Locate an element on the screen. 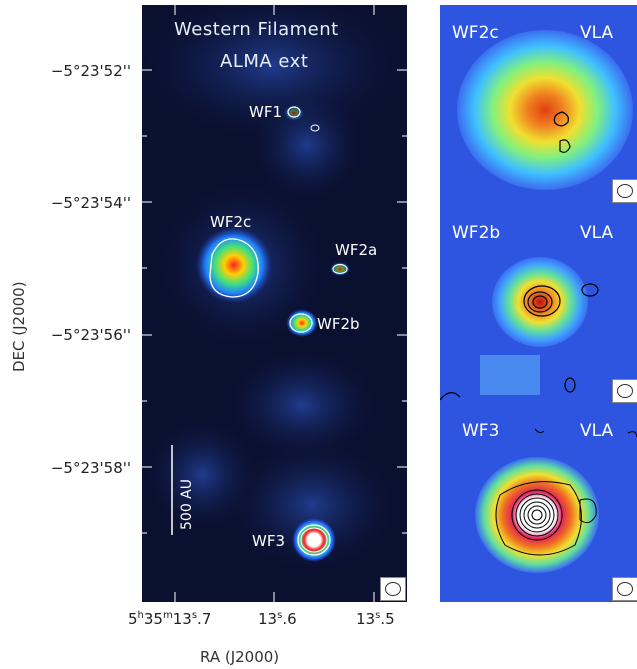  source-label-wf3: WF3 is located at coordinates (269, 541).